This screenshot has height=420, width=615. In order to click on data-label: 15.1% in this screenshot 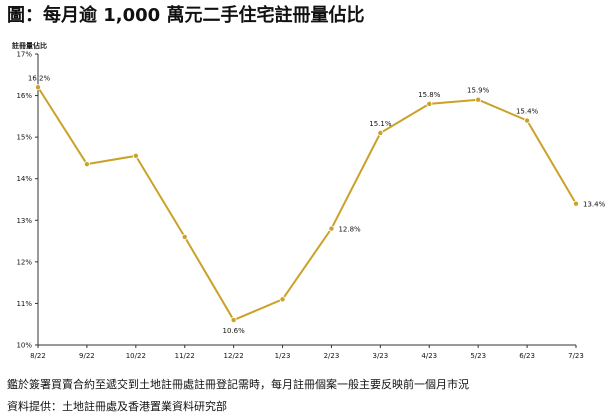, I will do `click(380, 124)`.